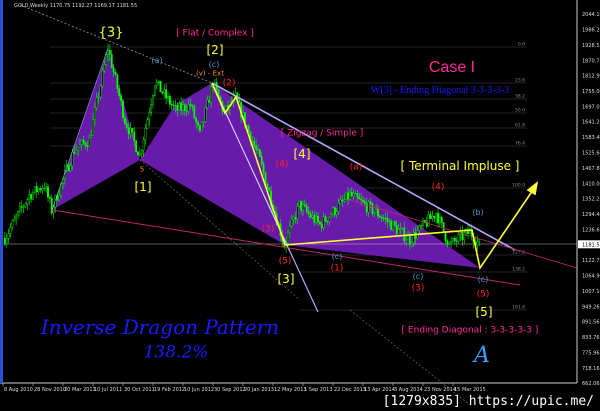 The image size is (600, 411). I want to click on diagonal-lower-line, so click(463, 234).